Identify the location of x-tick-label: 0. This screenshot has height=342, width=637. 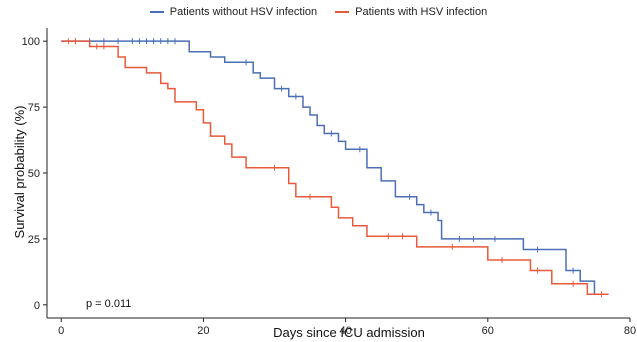
(61, 331).